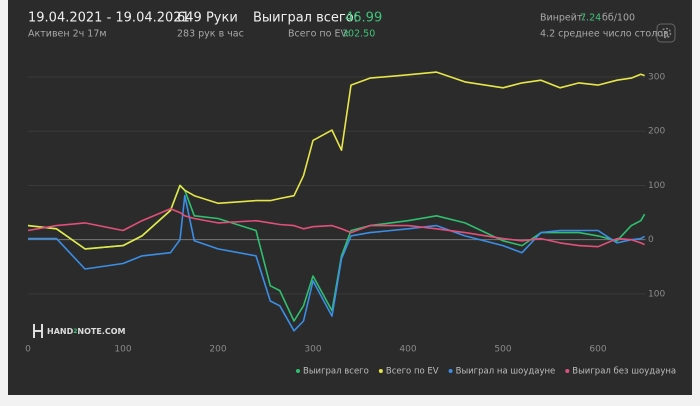  What do you see at coordinates (412, 372) in the screenshot?
I see `legend-label: Всего по EV` at bounding box center [412, 372].